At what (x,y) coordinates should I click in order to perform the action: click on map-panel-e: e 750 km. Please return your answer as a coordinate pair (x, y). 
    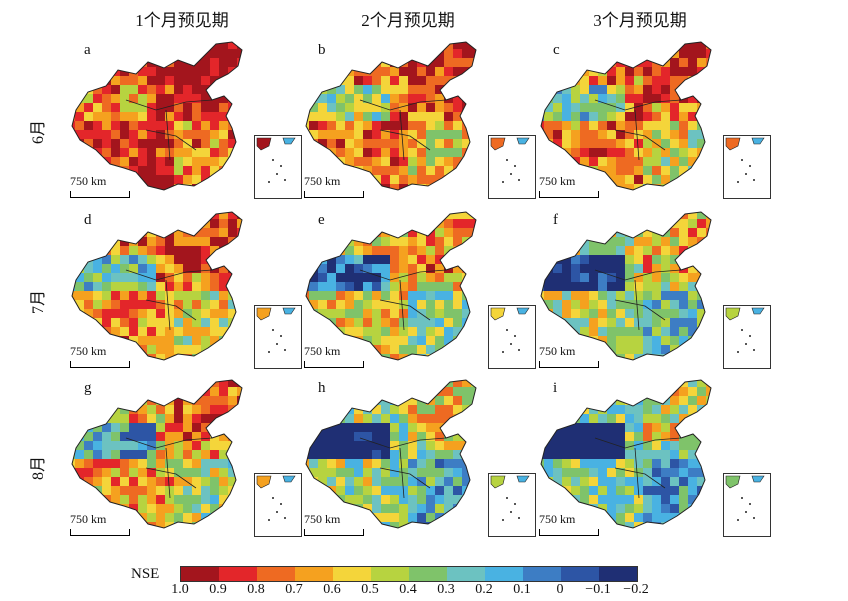
    Looking at the image, I should click on (418, 290).